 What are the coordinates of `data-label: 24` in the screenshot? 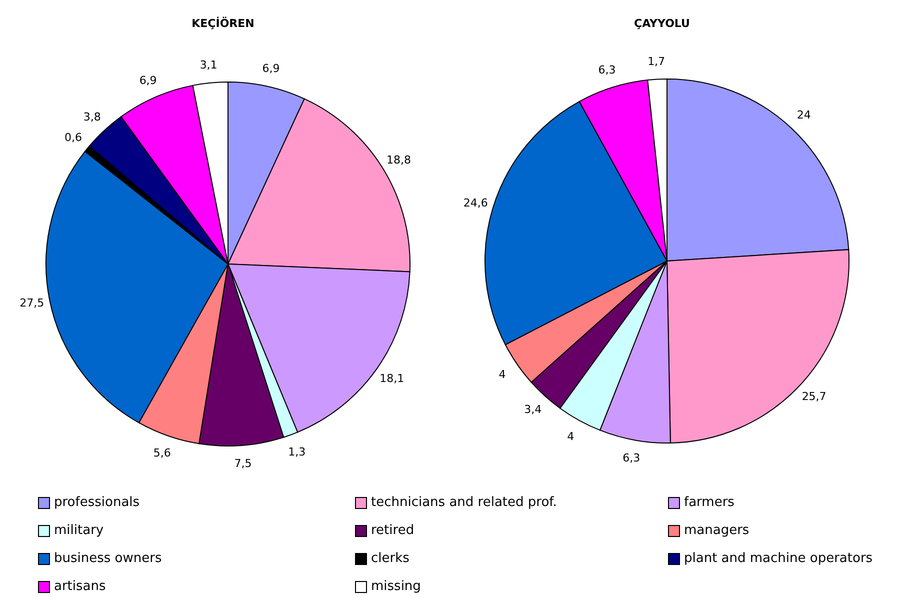 It's located at (803, 115).